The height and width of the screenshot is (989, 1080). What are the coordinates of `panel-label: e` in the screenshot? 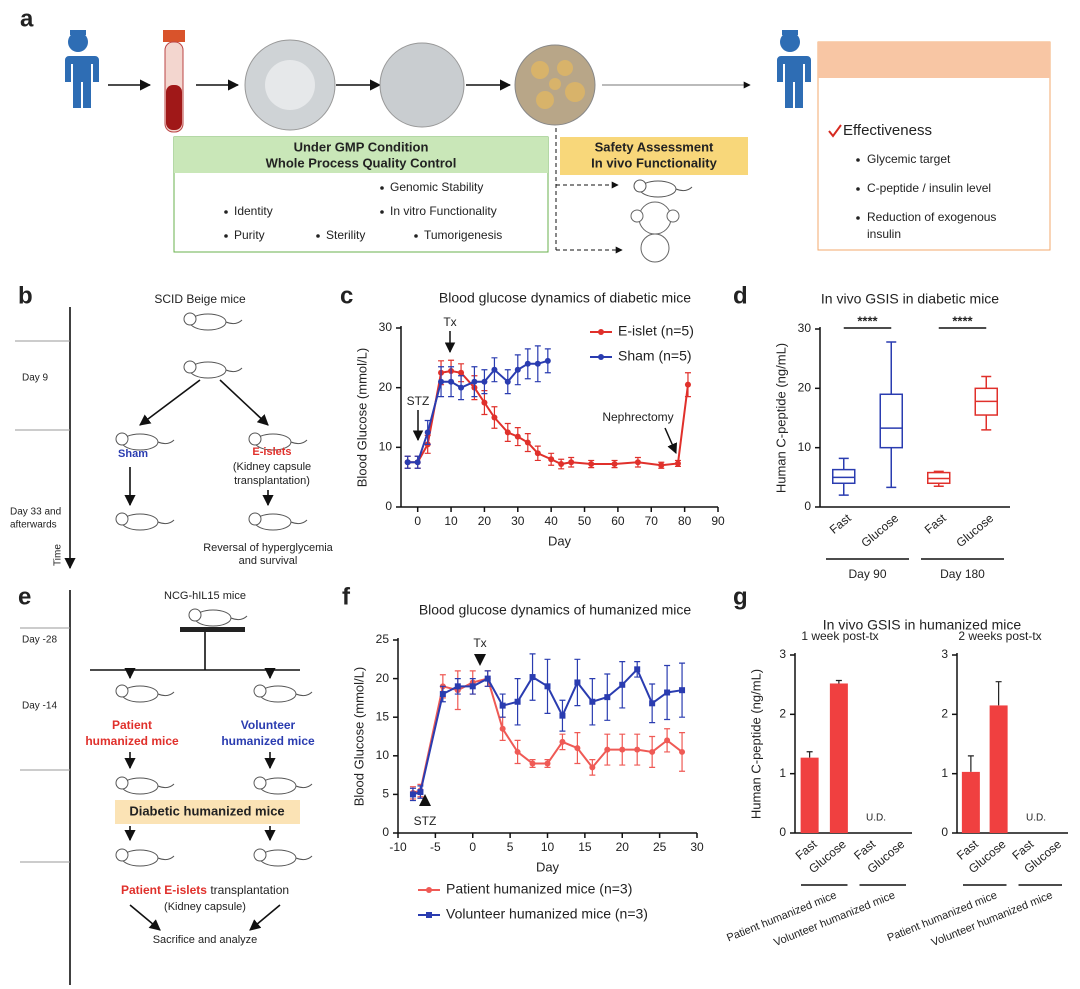 It's located at (24, 596).